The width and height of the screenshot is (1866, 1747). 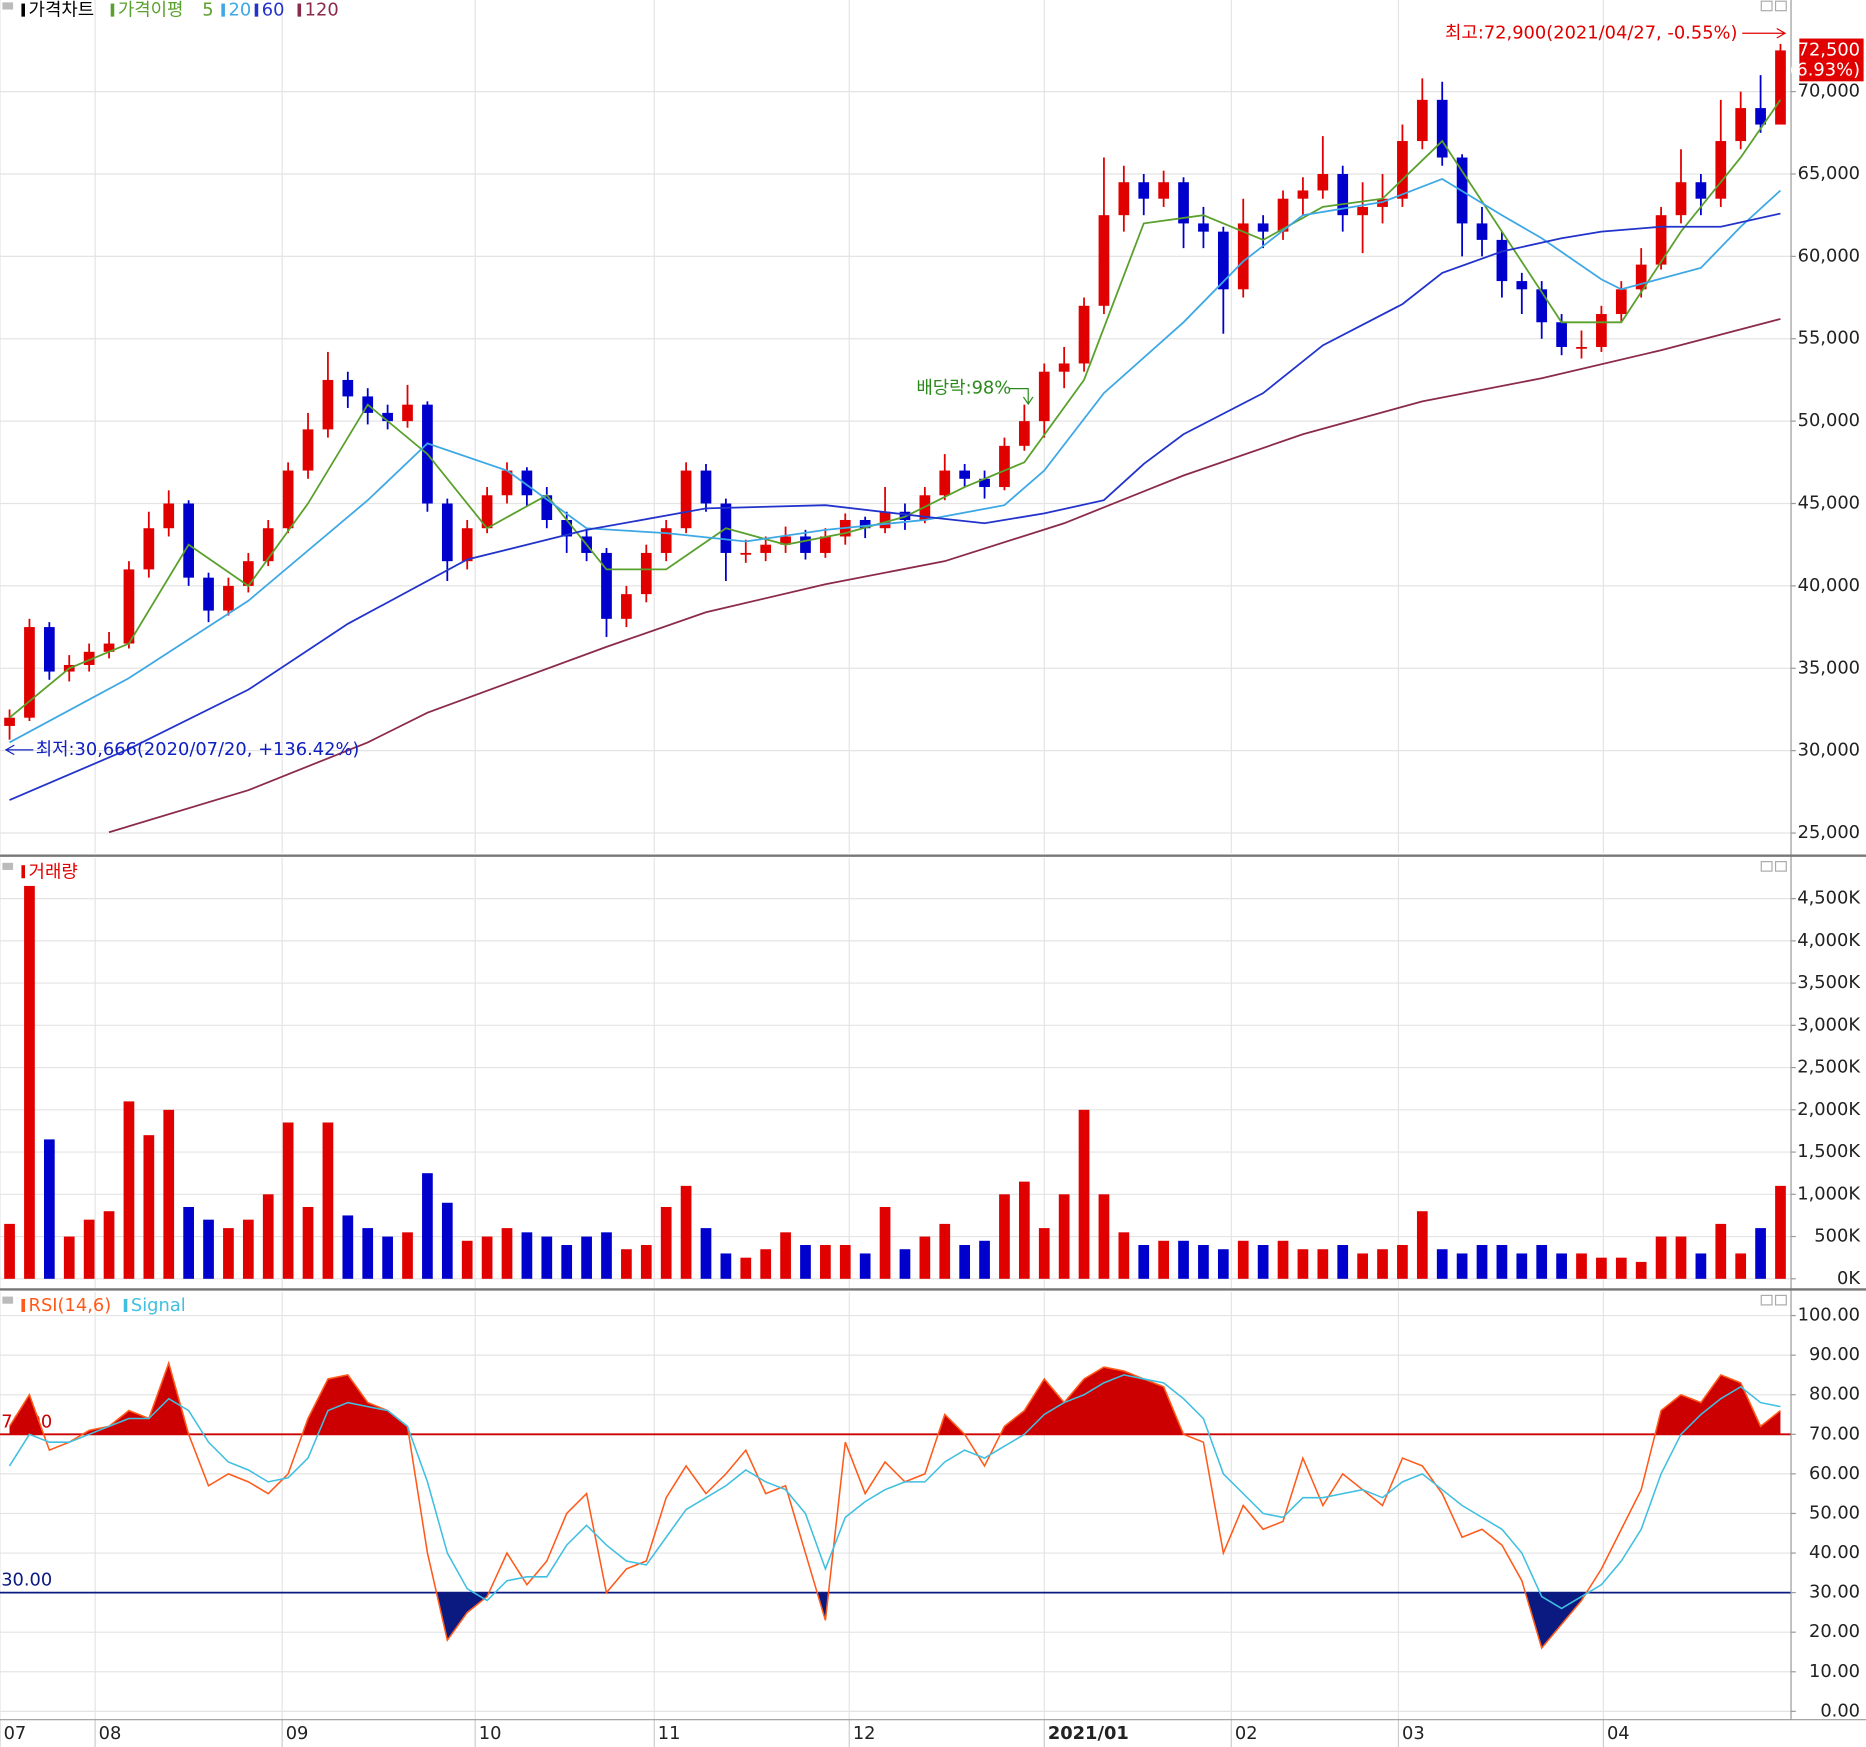 What do you see at coordinates (1831, 60) in the screenshot?
I see `last-price-box` at bounding box center [1831, 60].